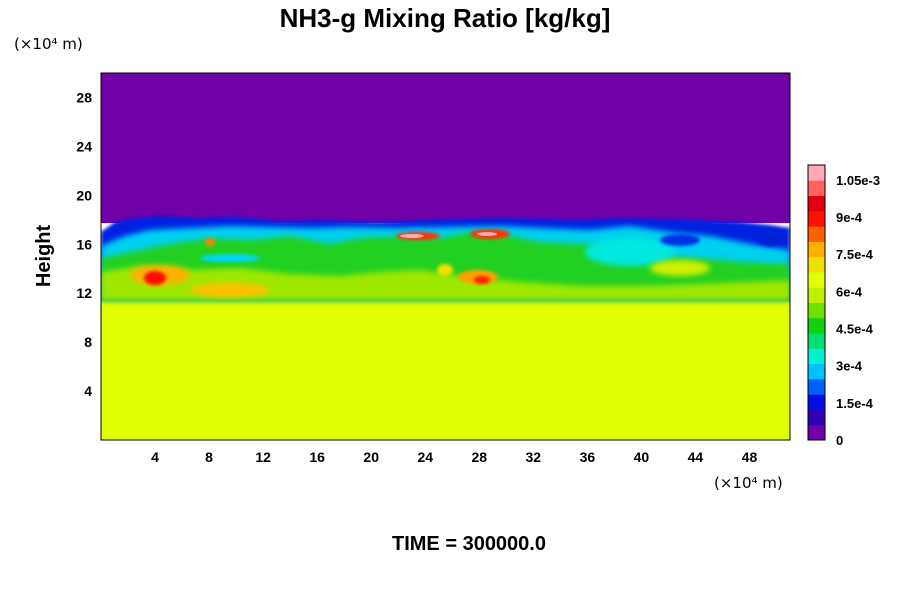  I want to click on y-tick-label: 16, so click(84, 244).